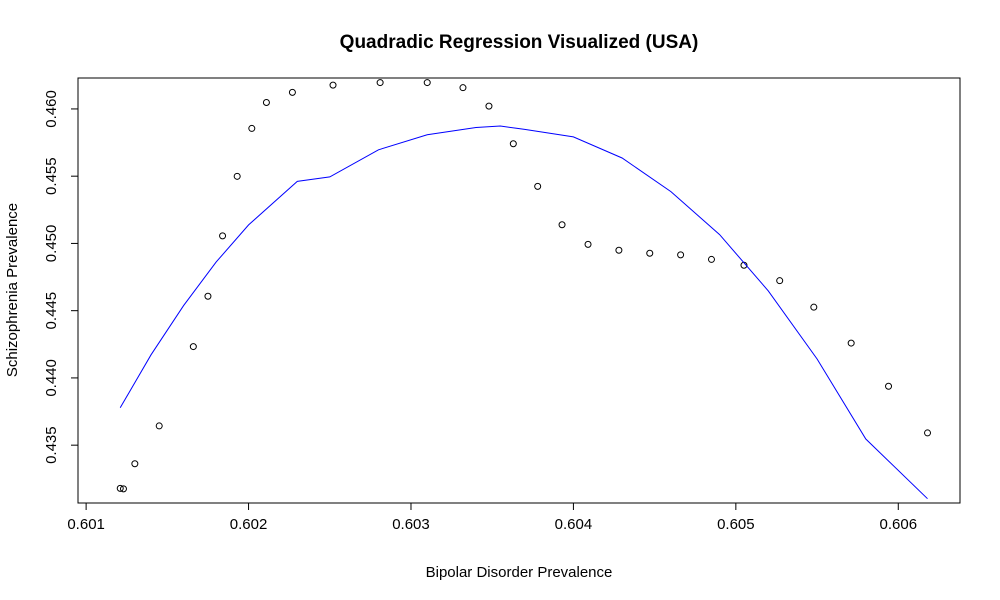 The height and width of the screenshot is (600, 1000). What do you see at coordinates (519, 572) in the screenshot?
I see `x-axis-label: Bipolar Disorder Prevalence` at bounding box center [519, 572].